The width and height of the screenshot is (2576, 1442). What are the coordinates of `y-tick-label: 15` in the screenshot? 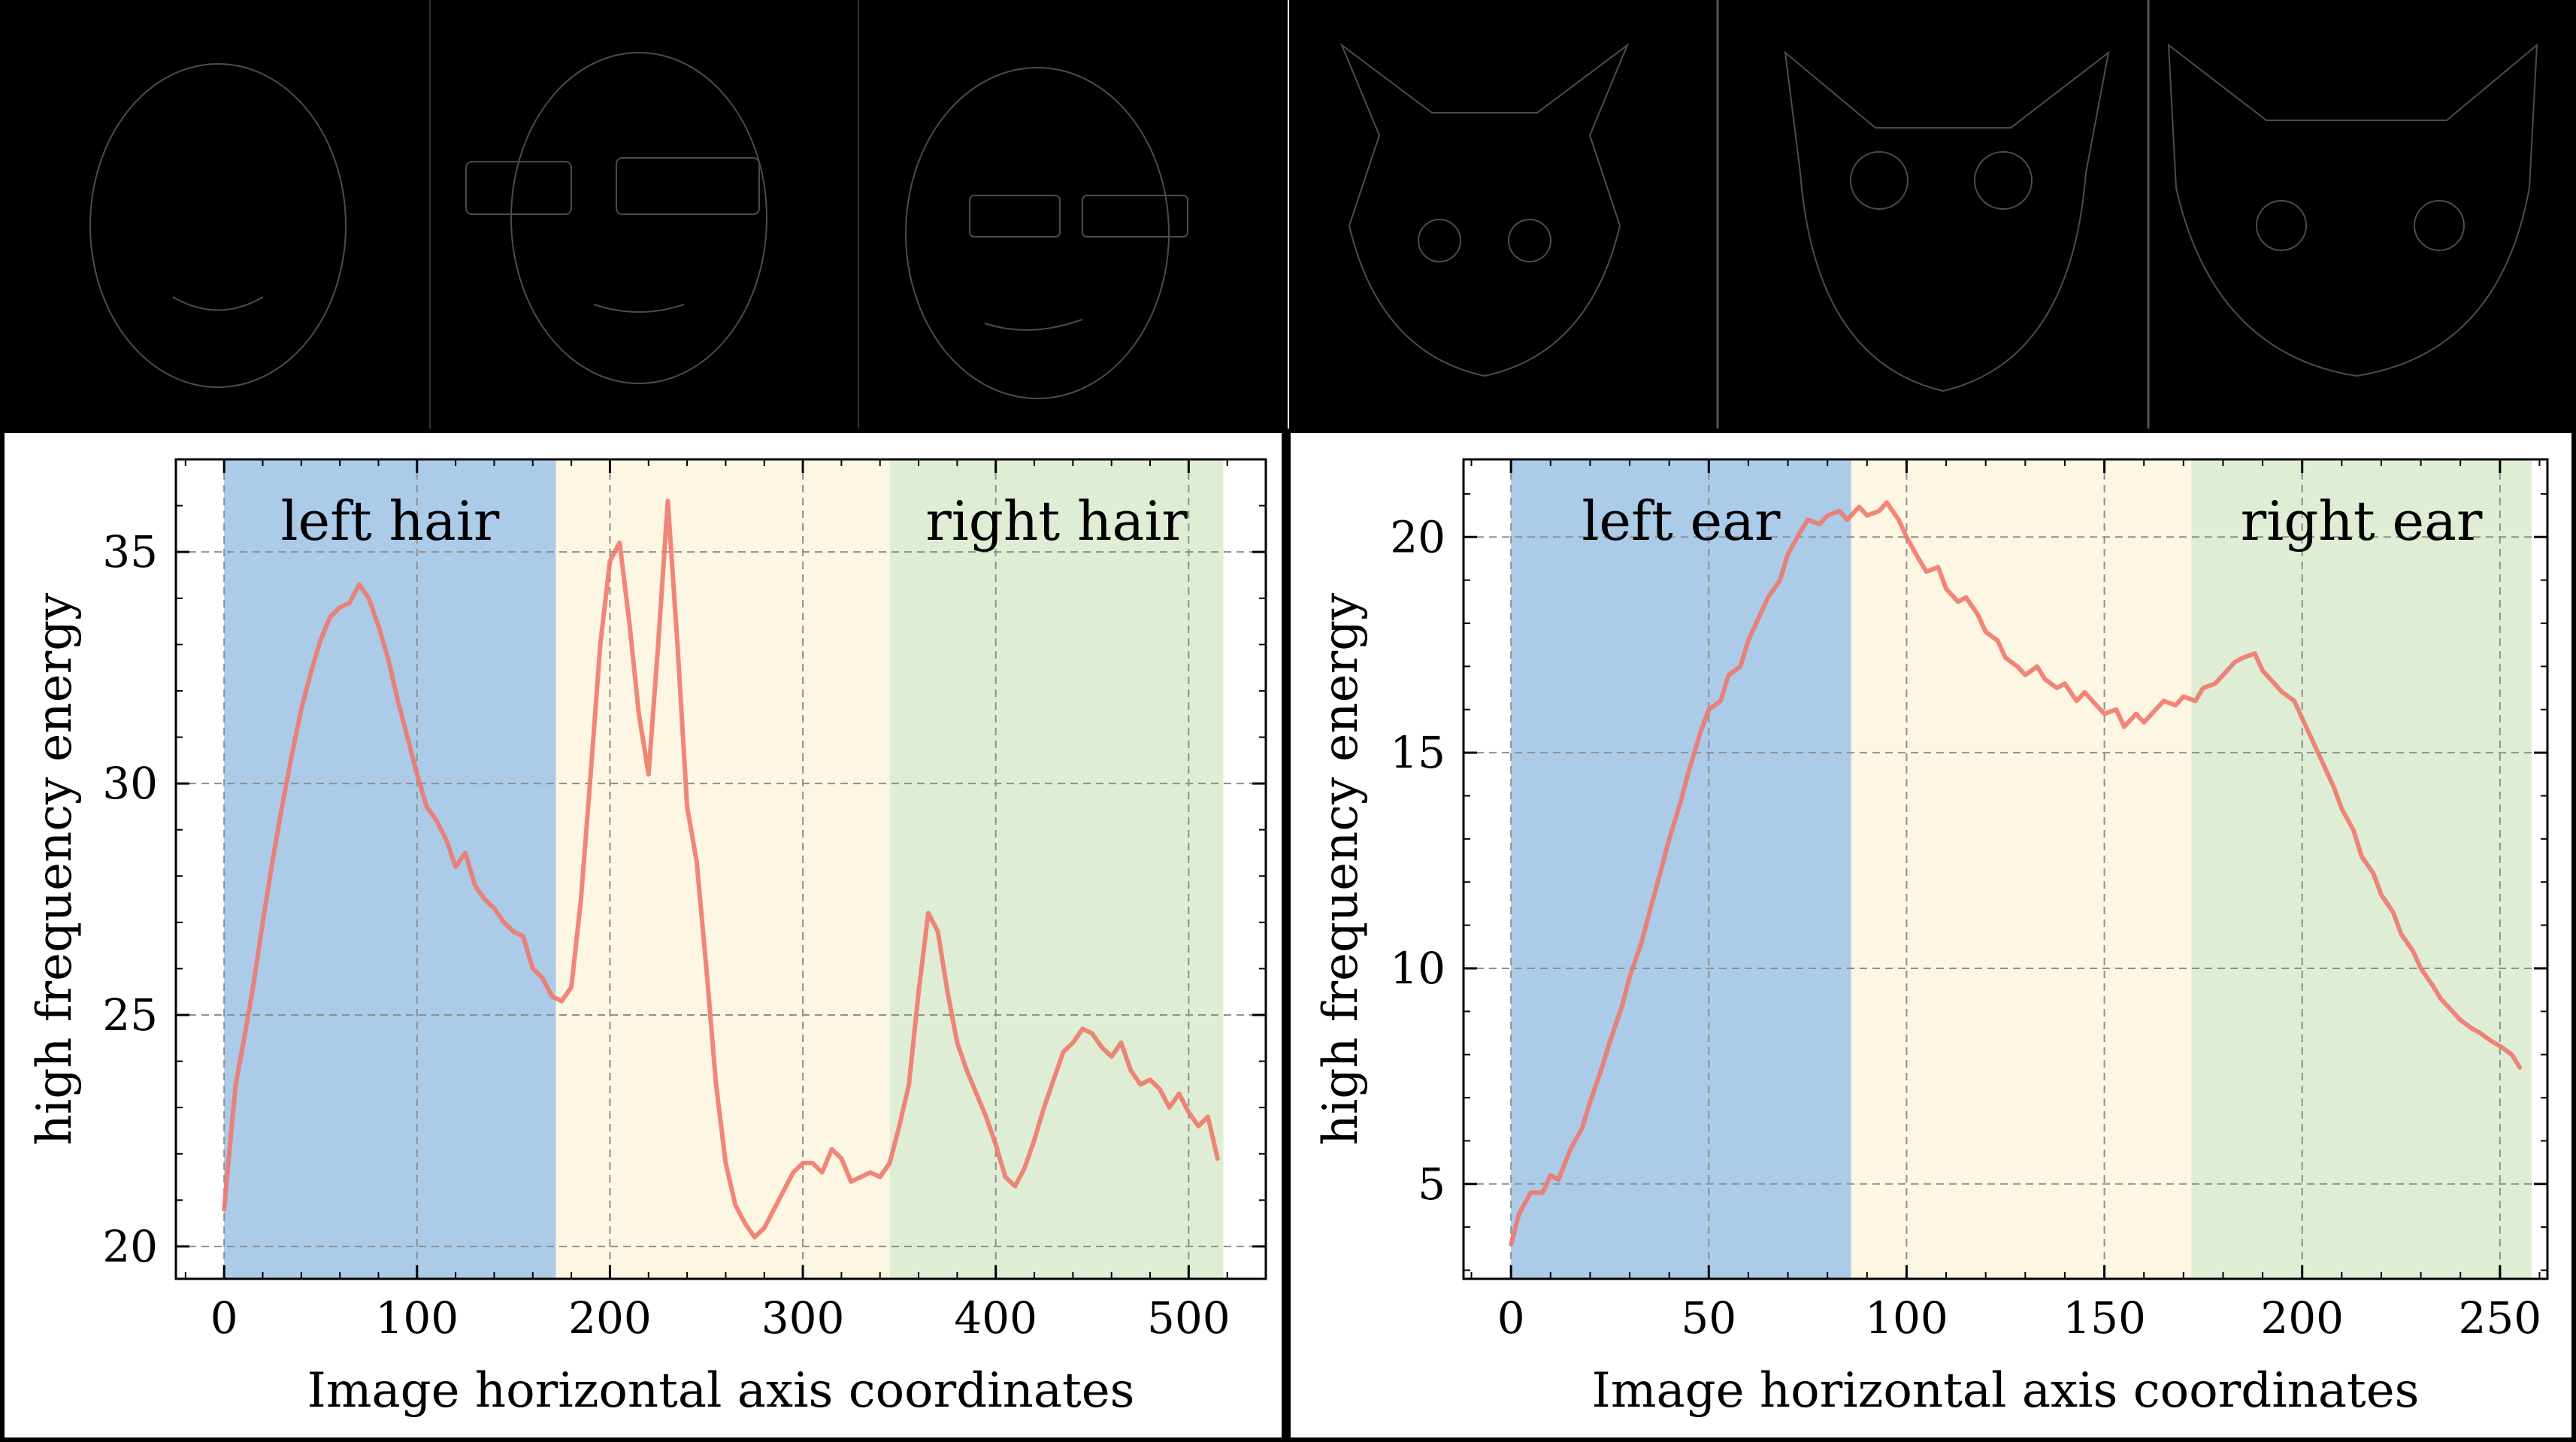 It's located at (1417, 752).